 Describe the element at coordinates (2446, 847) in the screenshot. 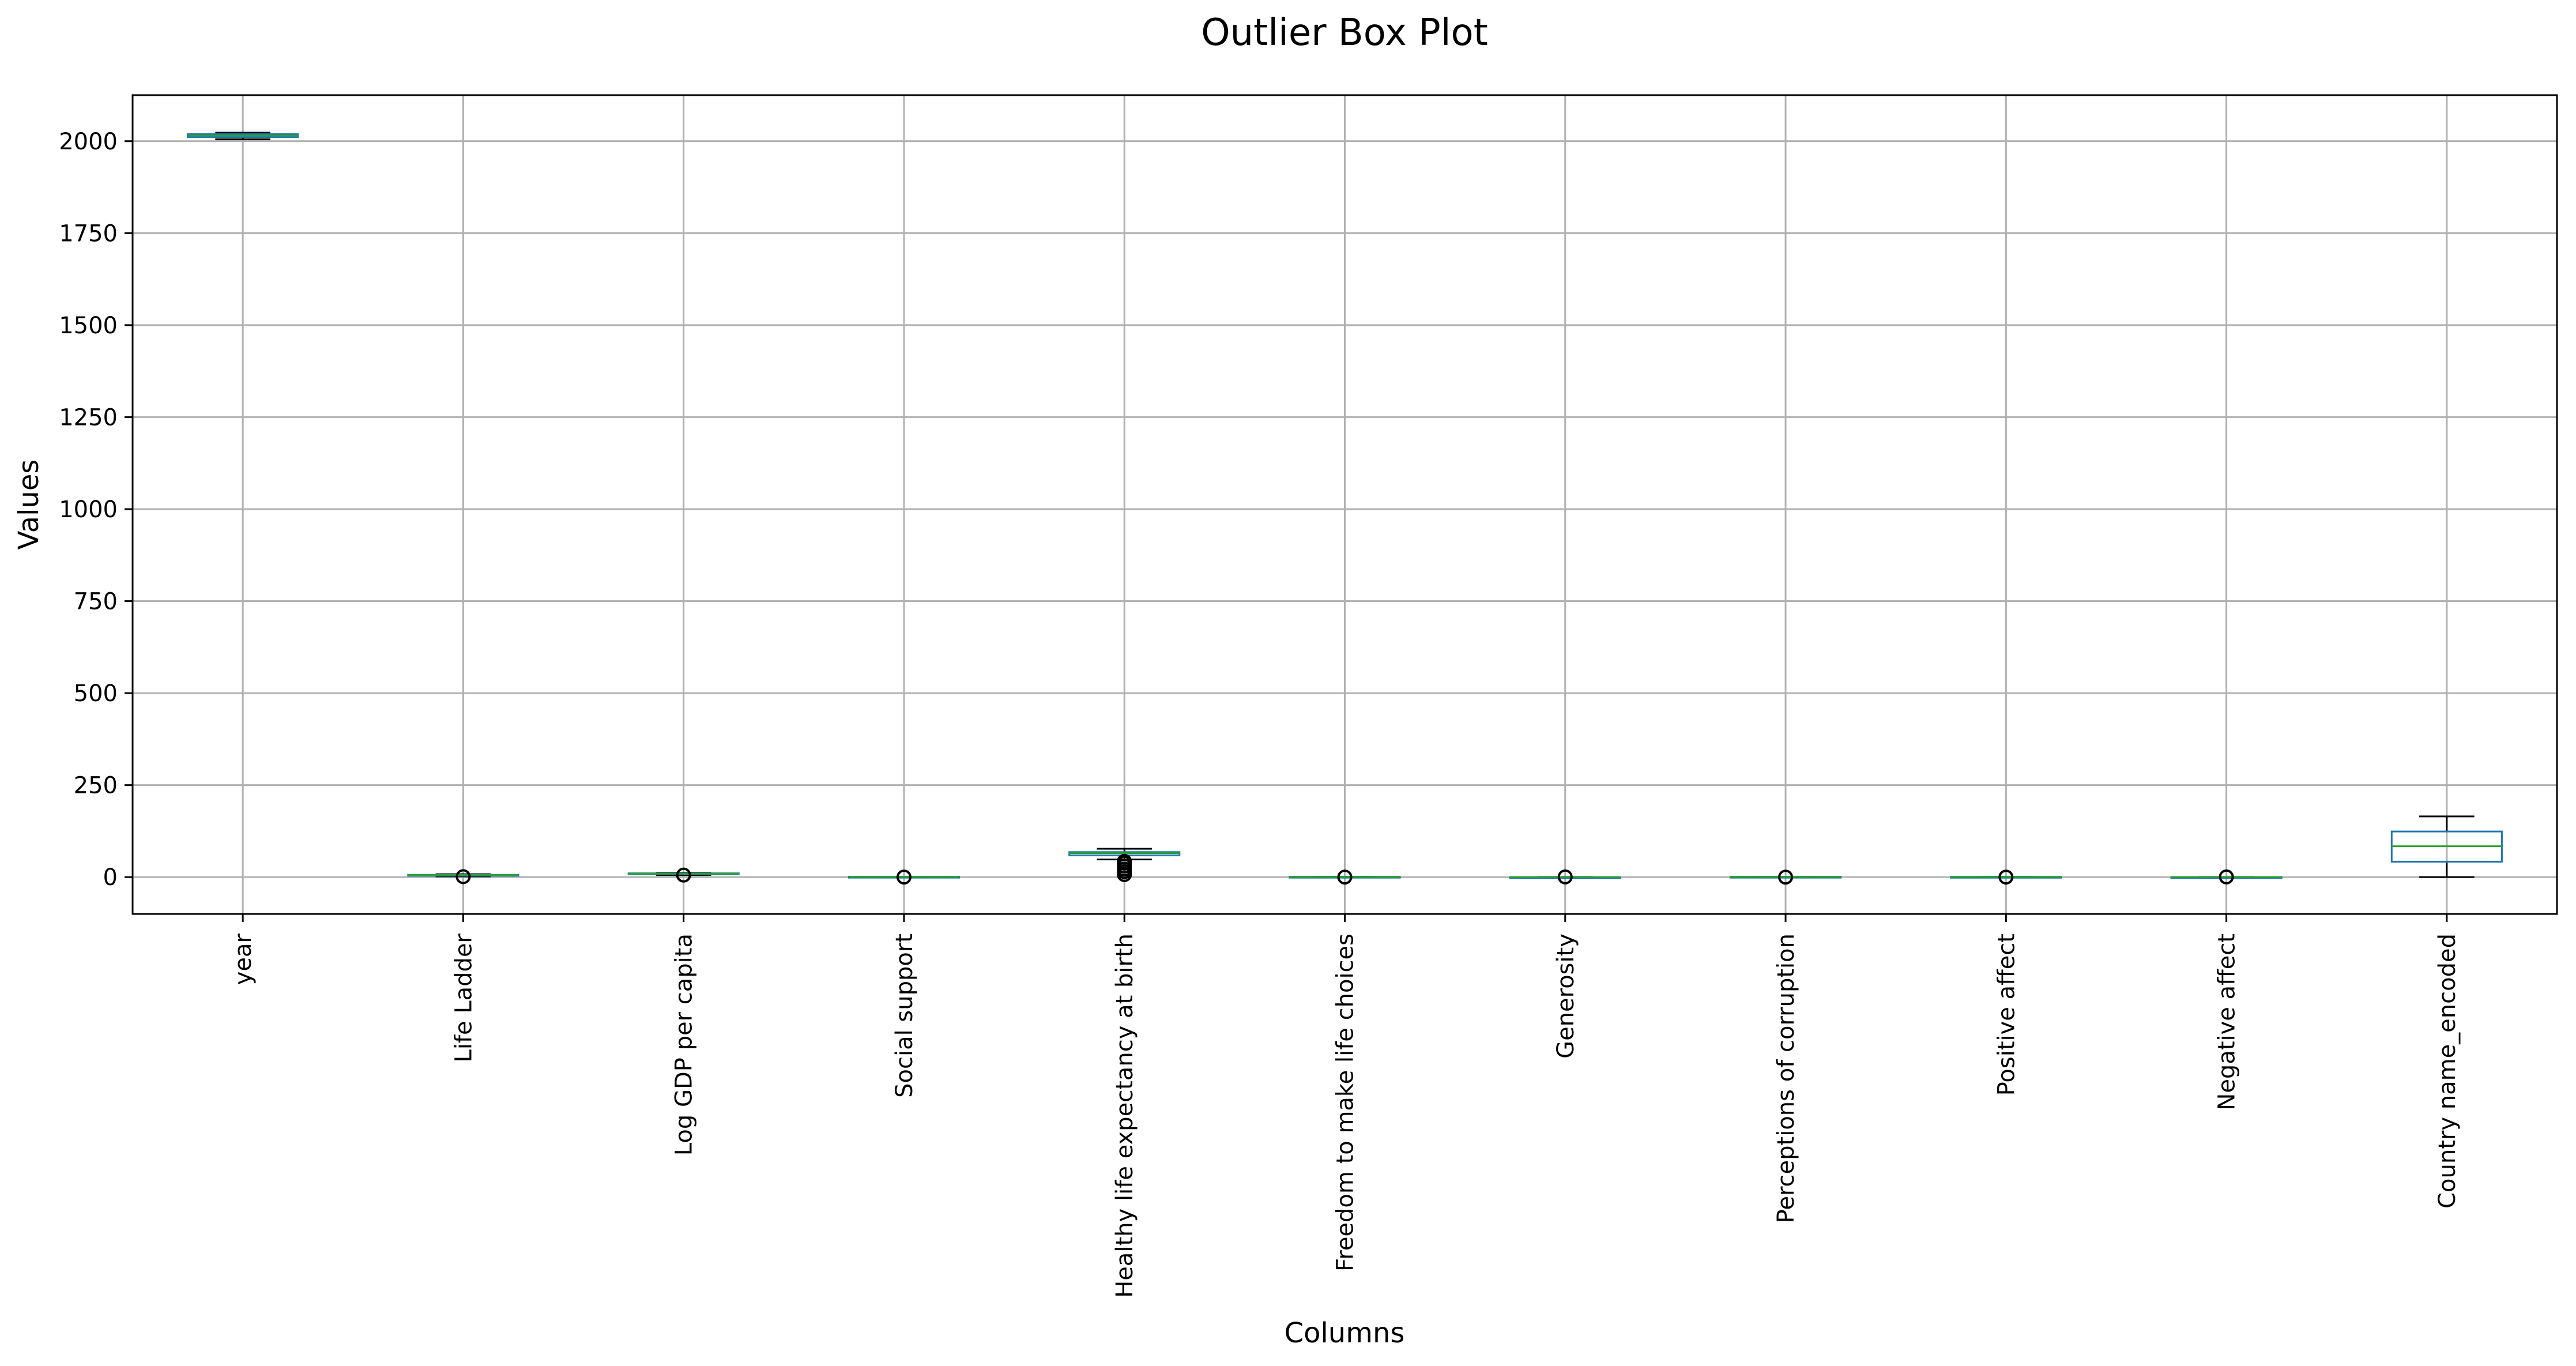

I see `box-country-name-encoded` at that location.